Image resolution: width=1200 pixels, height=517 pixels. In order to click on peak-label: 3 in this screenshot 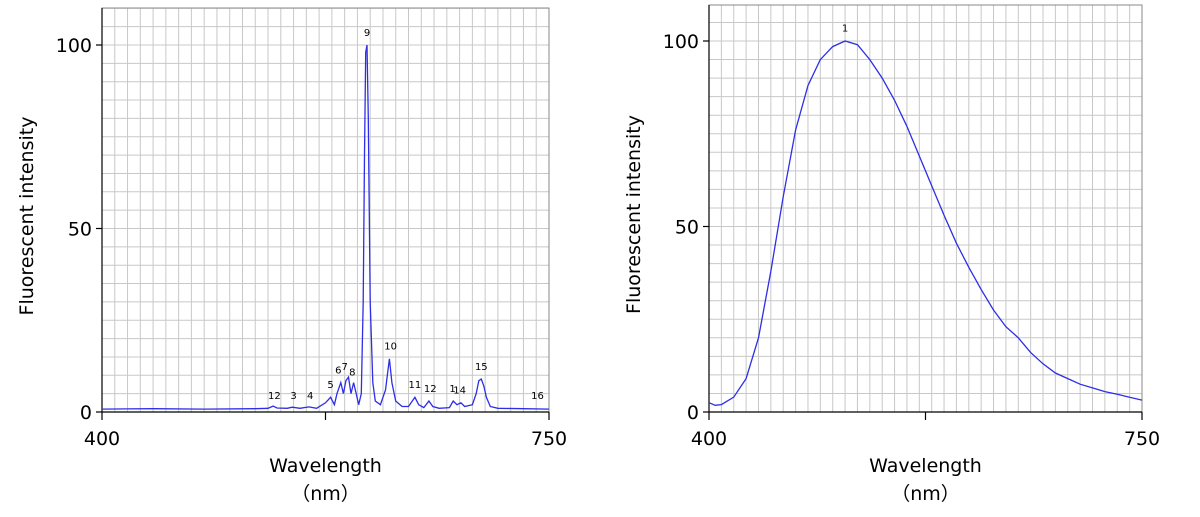, I will do `click(293, 396)`.